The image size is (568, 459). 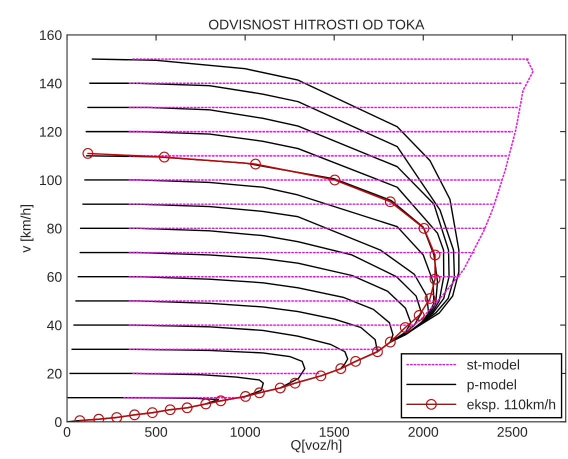 What do you see at coordinates (54, 325) in the screenshot?
I see `y-tick-label: 40` at bounding box center [54, 325].